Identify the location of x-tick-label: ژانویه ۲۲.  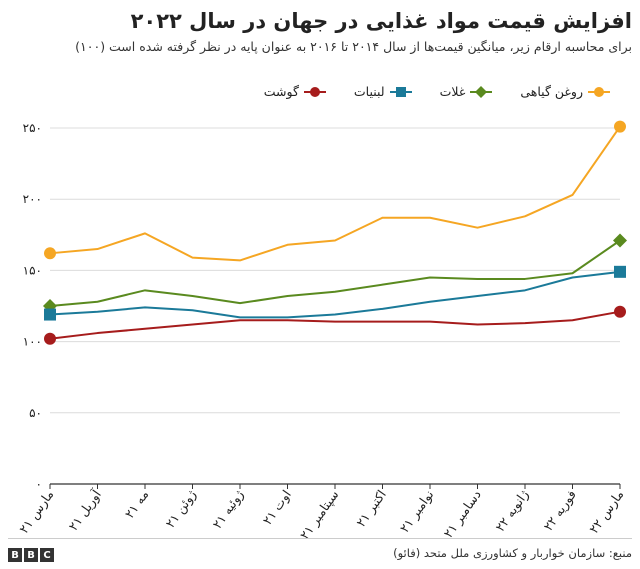
(512, 511).